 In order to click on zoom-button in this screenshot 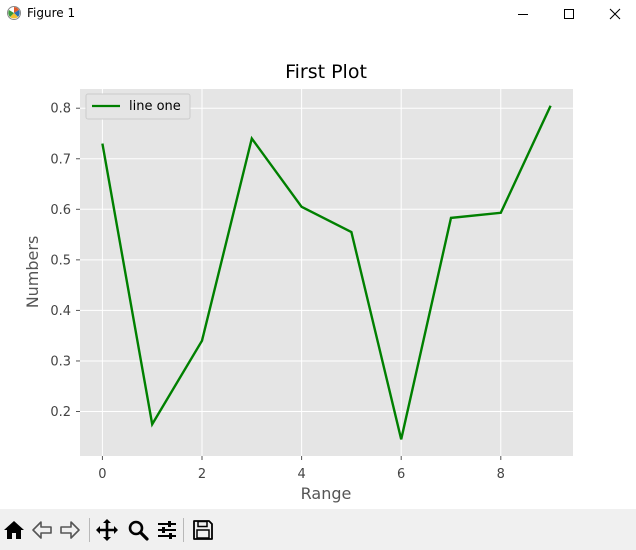, I will do `click(138, 530)`.